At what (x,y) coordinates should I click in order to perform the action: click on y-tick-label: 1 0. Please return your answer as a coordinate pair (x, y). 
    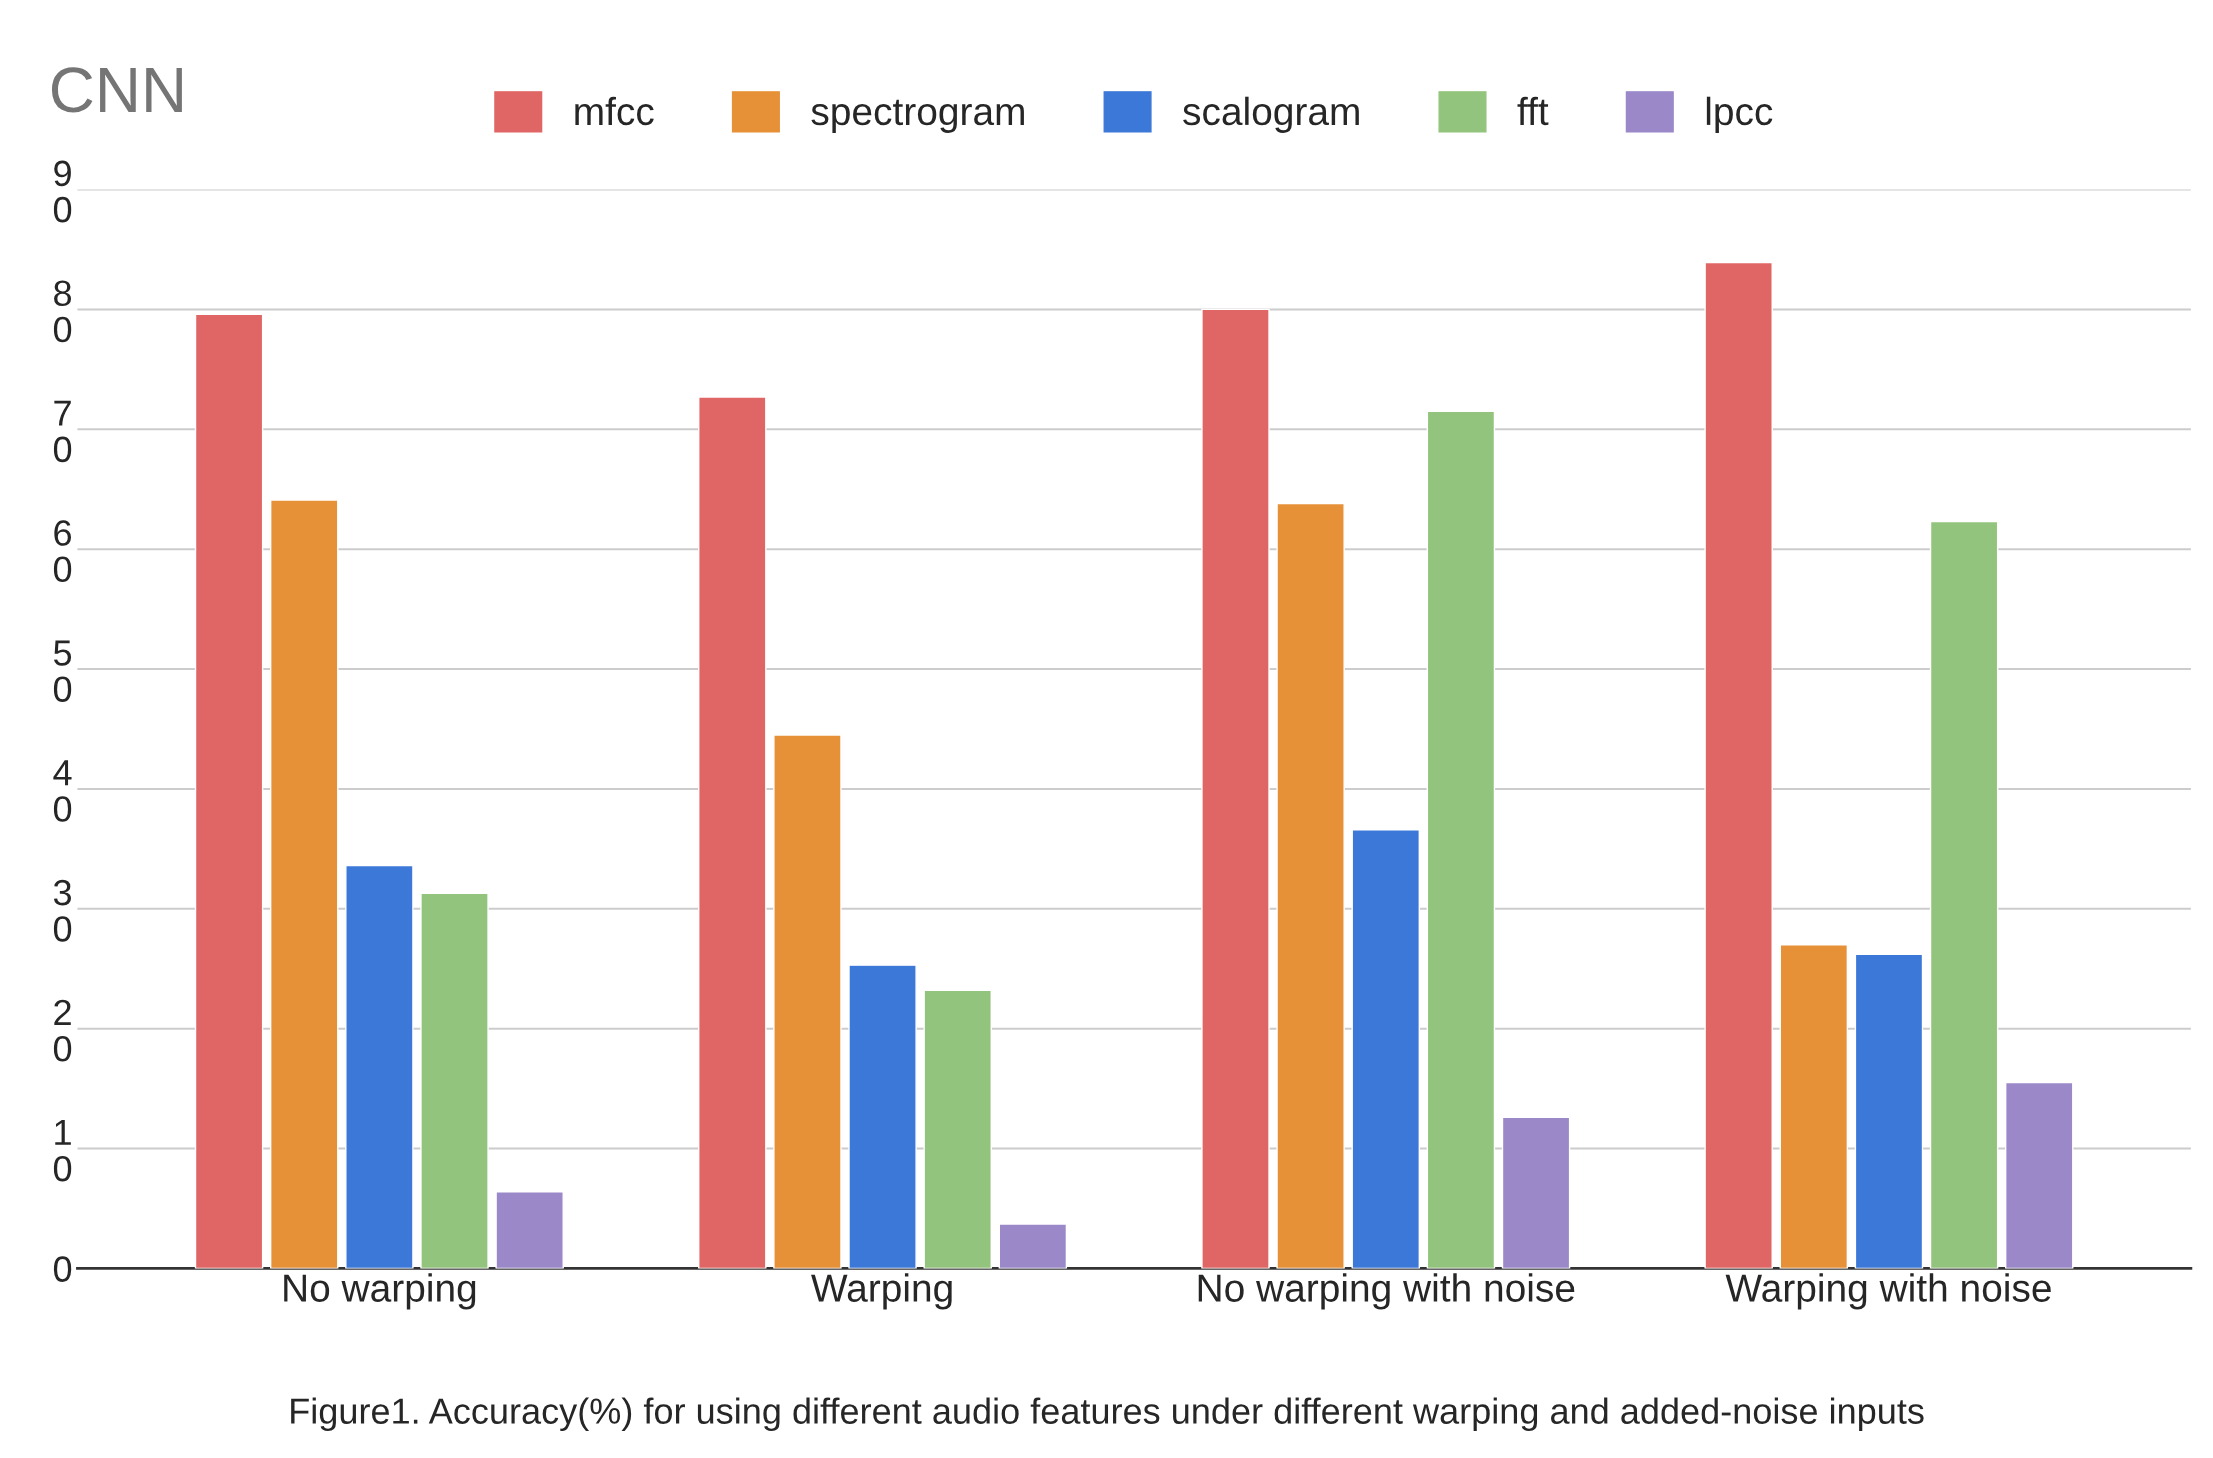
    Looking at the image, I should click on (62, 1150).